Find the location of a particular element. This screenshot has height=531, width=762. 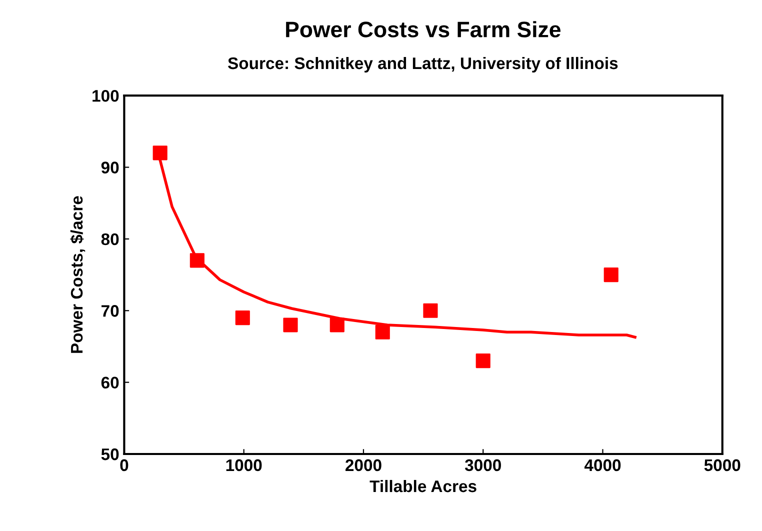

y-tick-label: 80 is located at coordinates (110, 239).